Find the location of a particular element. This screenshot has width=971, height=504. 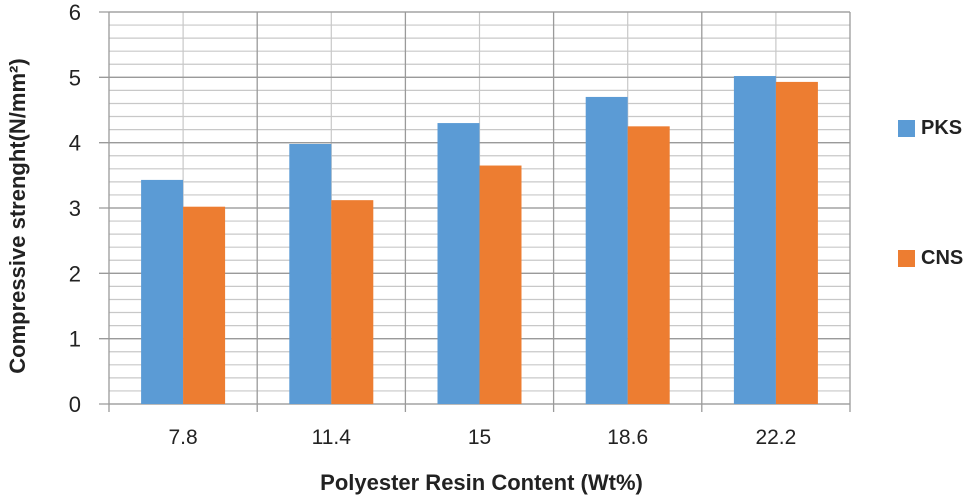

x-tick-label: 15 is located at coordinates (479, 437).